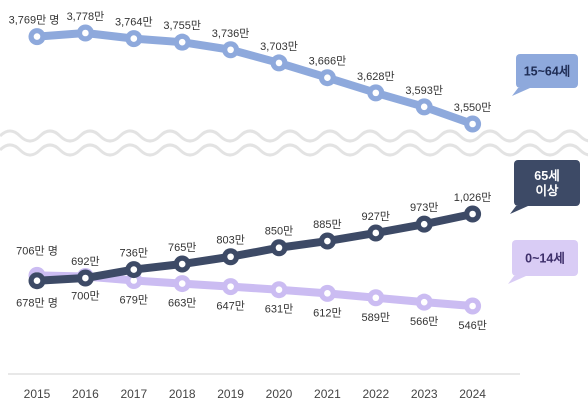  What do you see at coordinates (85, 394) in the screenshot?
I see `x-tick-label: 2016` at bounding box center [85, 394].